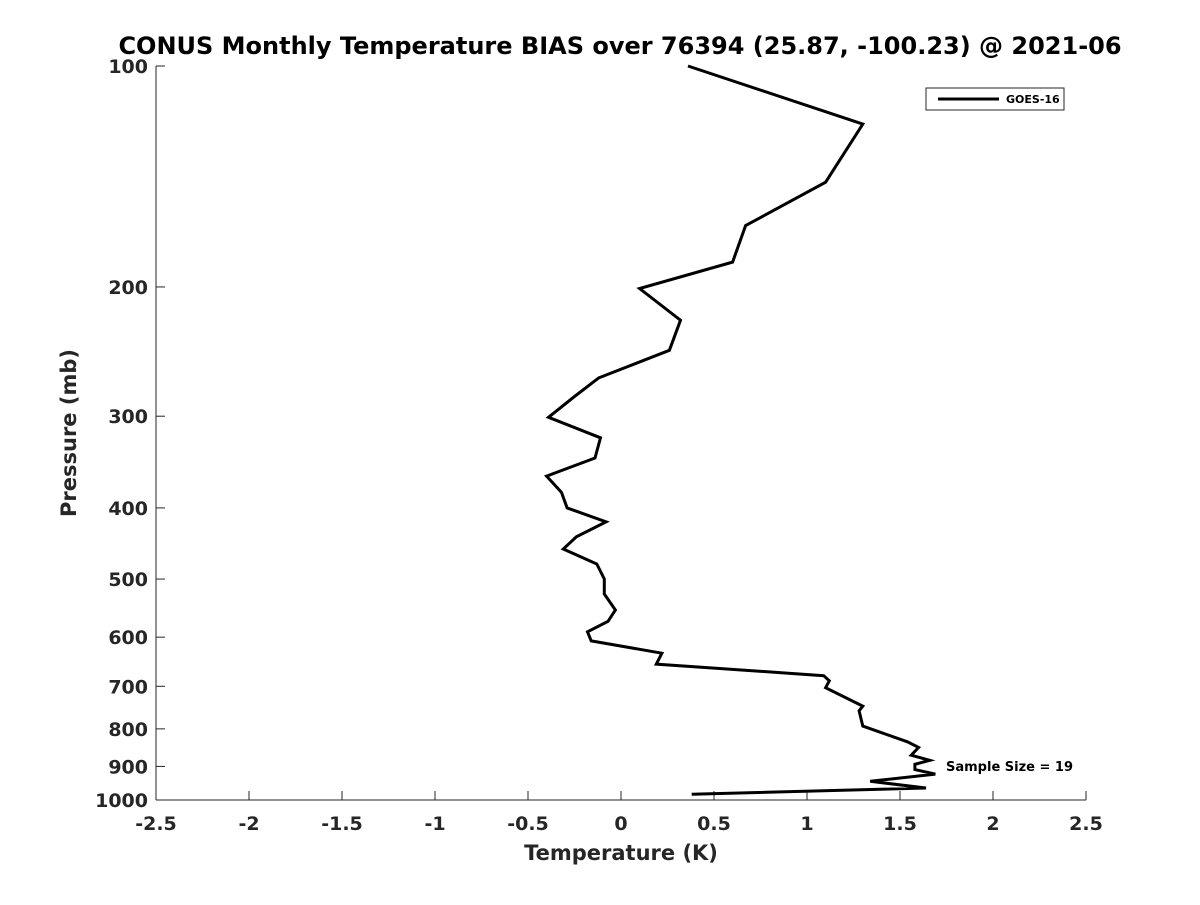 The height and width of the screenshot is (905, 1200). Describe the element at coordinates (128, 767) in the screenshot. I see `y-tick-label: 900` at that location.